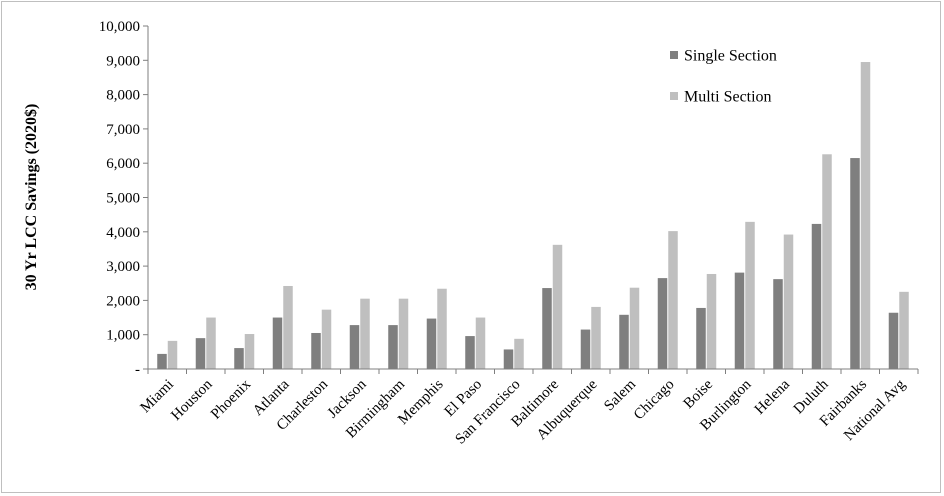 The width and height of the screenshot is (944, 496). Describe the element at coordinates (119, 27) in the screenshot. I see `y-tick-label: 10,000` at that location.